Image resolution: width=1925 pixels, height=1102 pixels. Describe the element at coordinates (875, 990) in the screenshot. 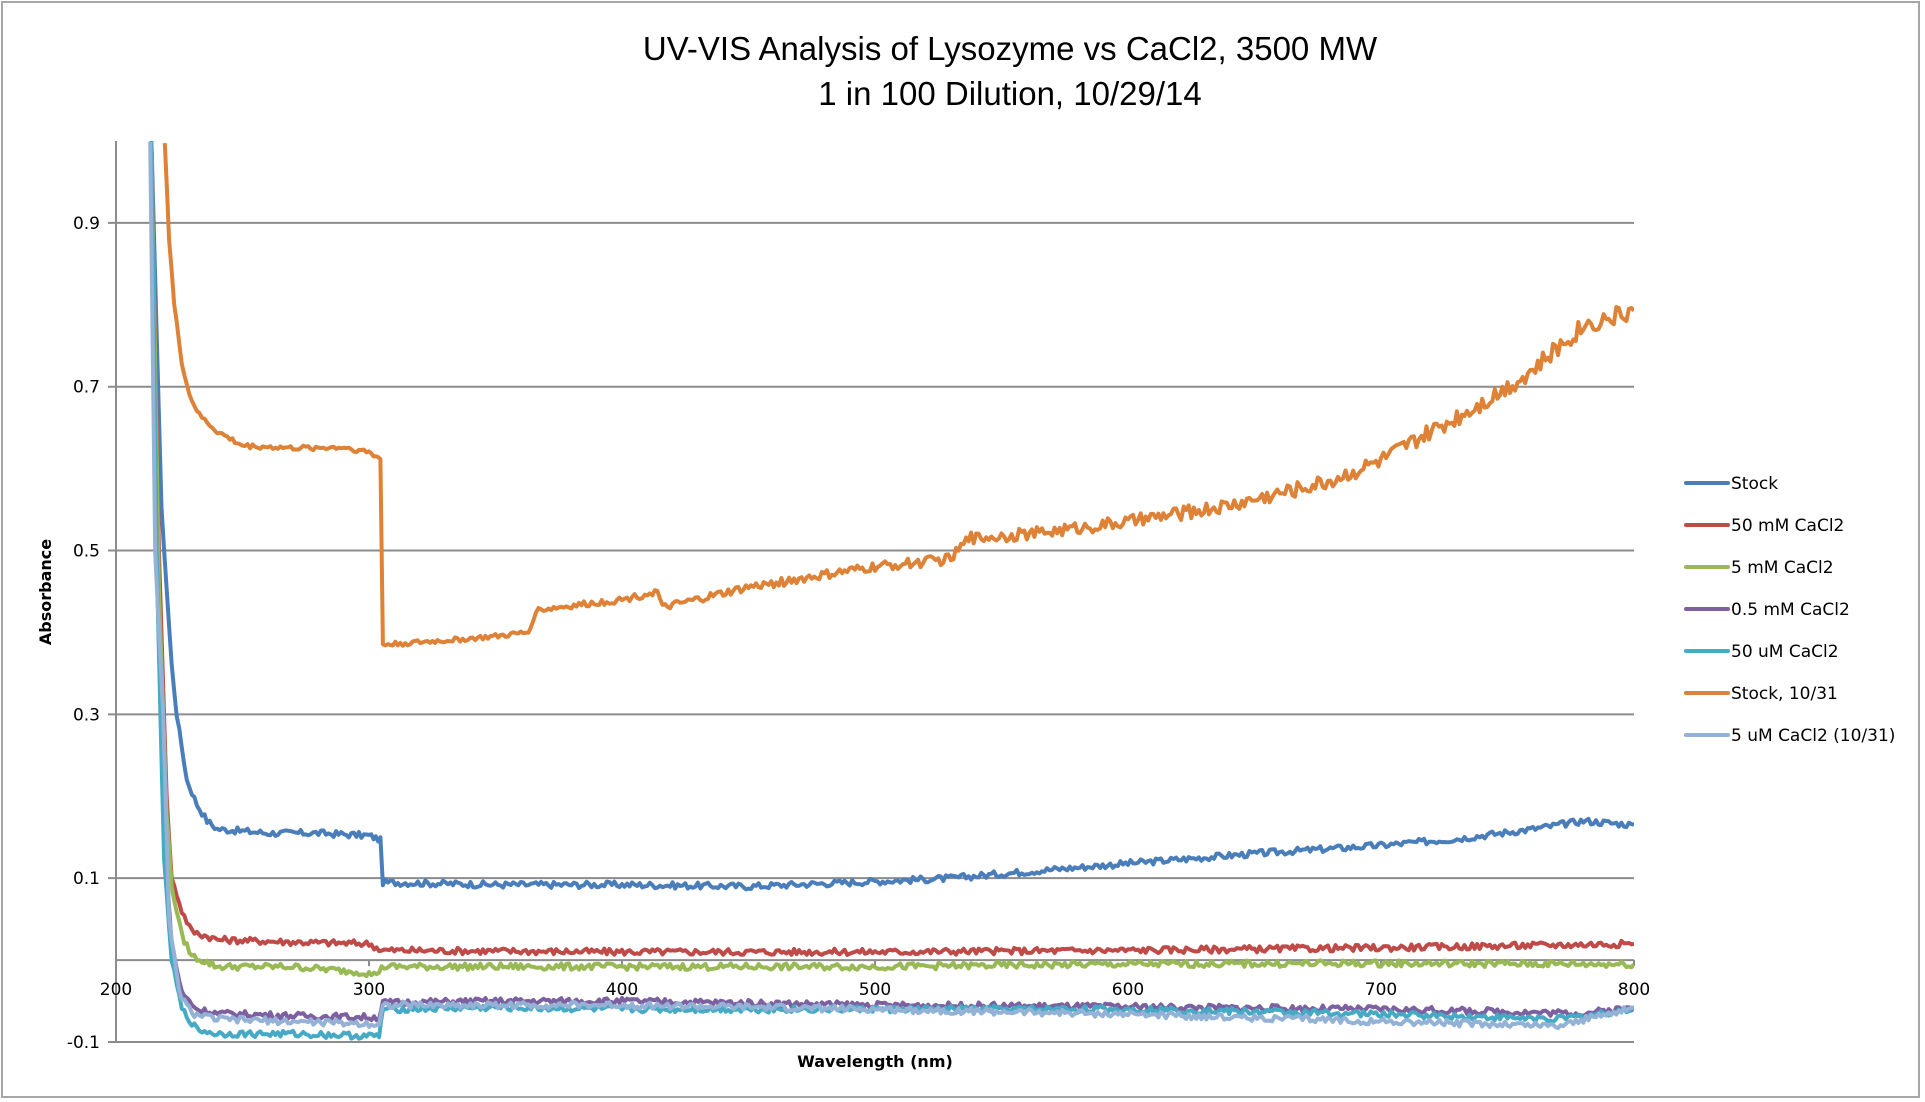

I see `x-tick-label: 500` at that location.